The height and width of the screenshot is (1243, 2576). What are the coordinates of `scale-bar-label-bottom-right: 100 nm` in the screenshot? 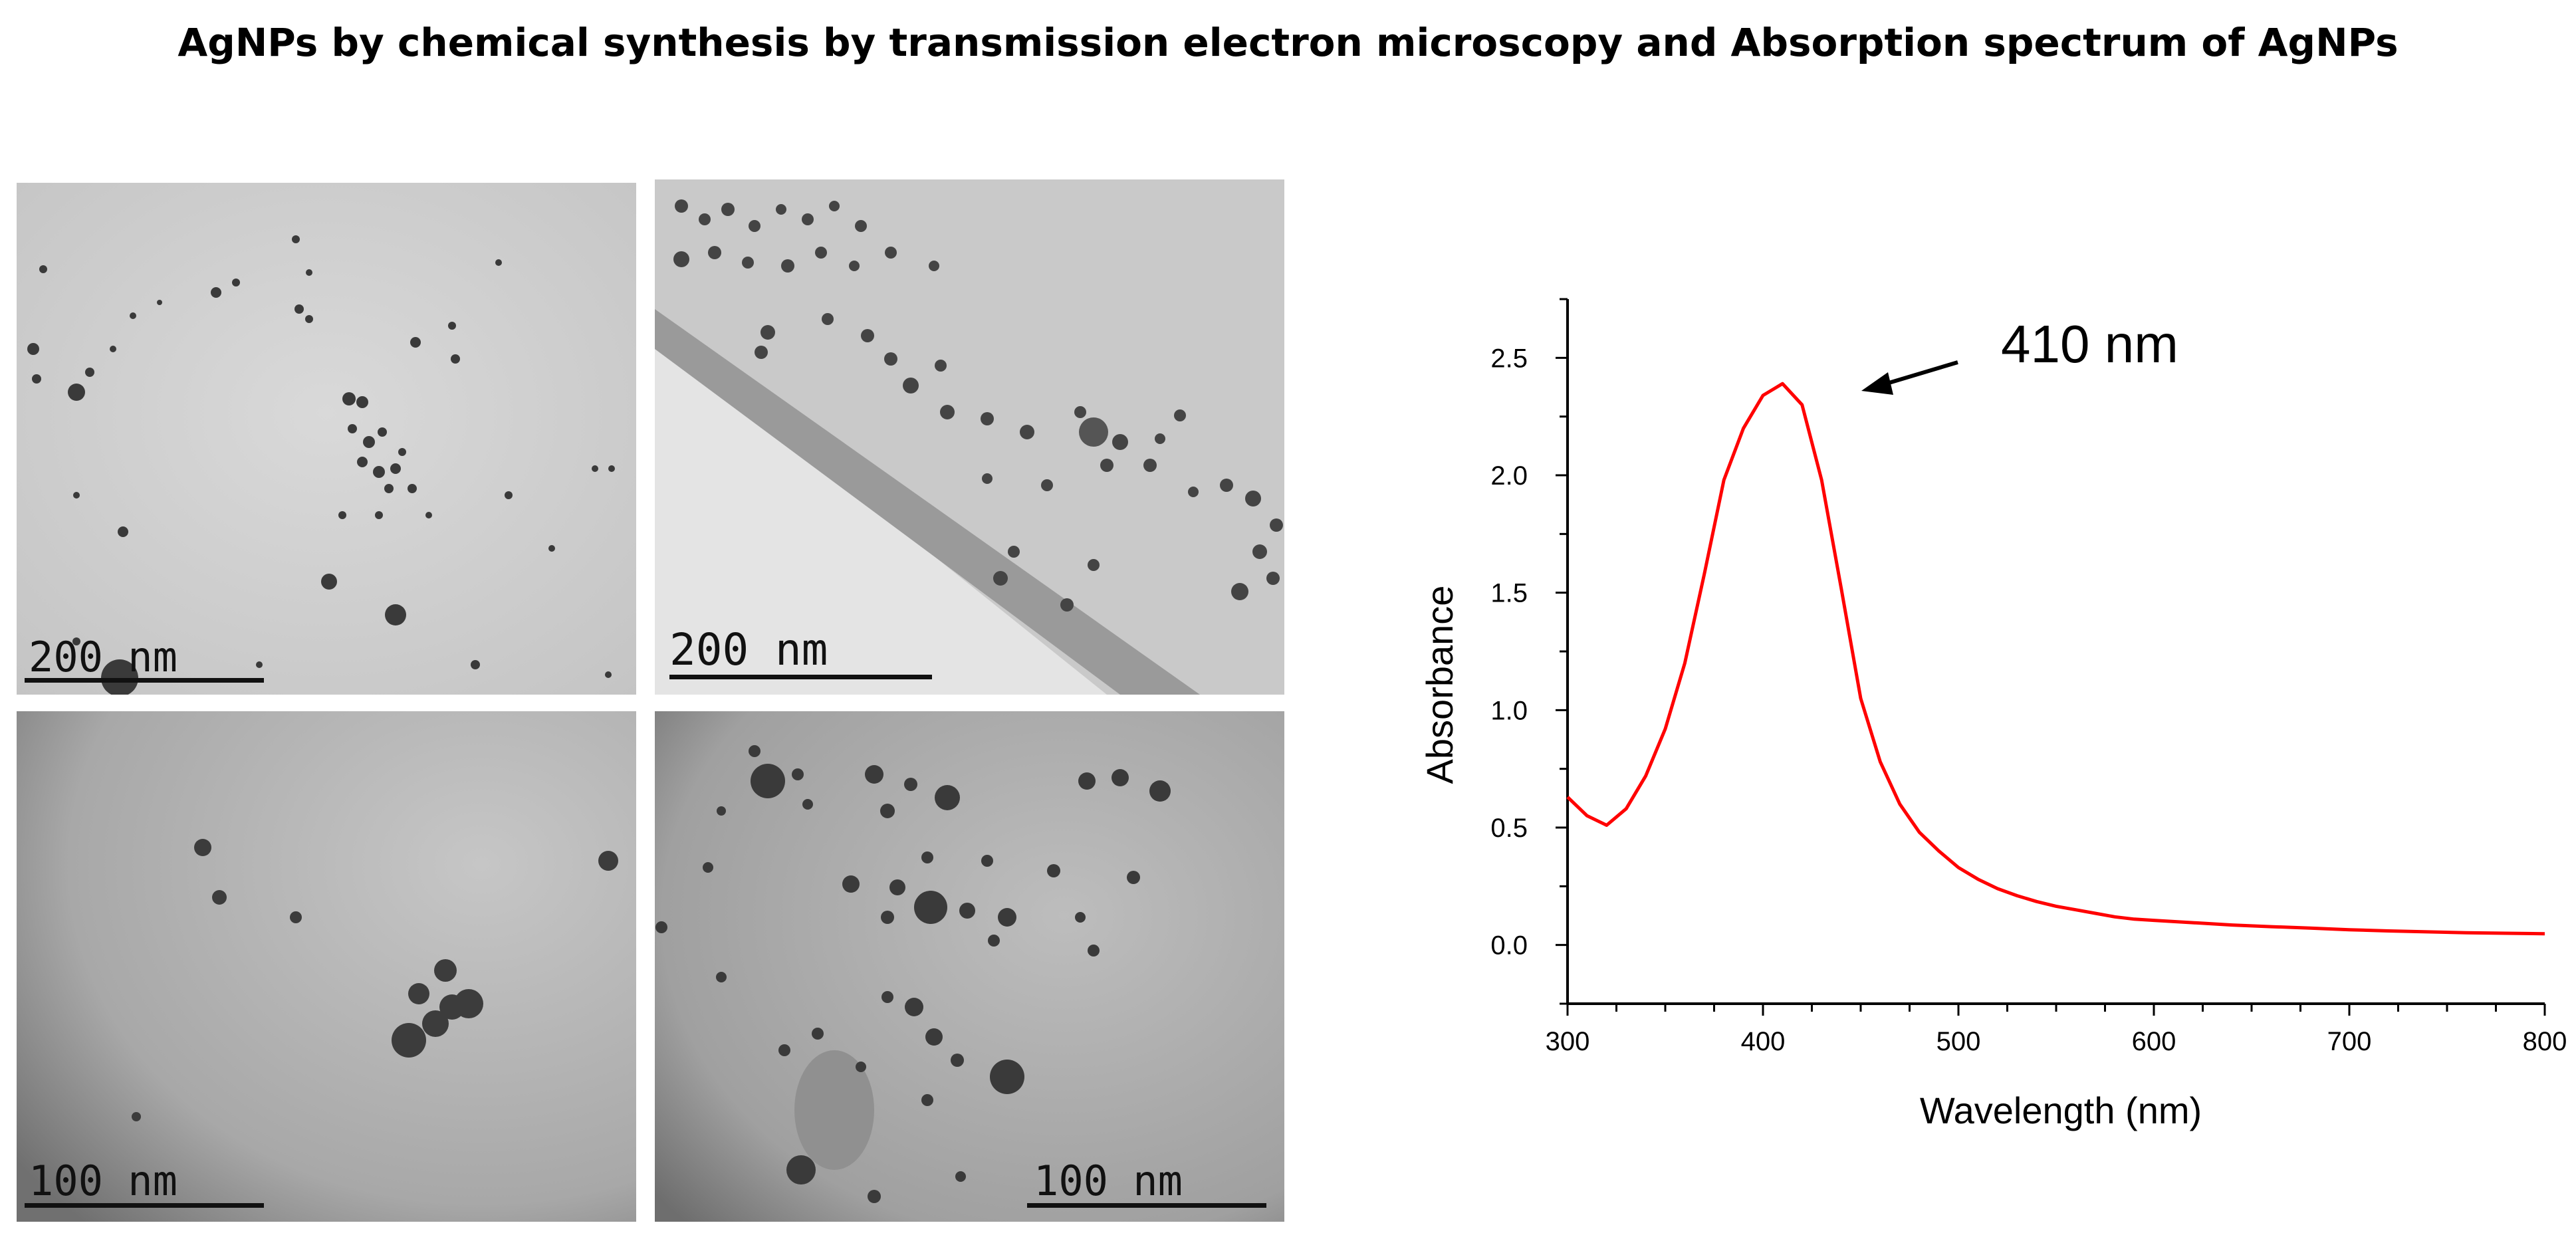 It's located at (1108, 1181).